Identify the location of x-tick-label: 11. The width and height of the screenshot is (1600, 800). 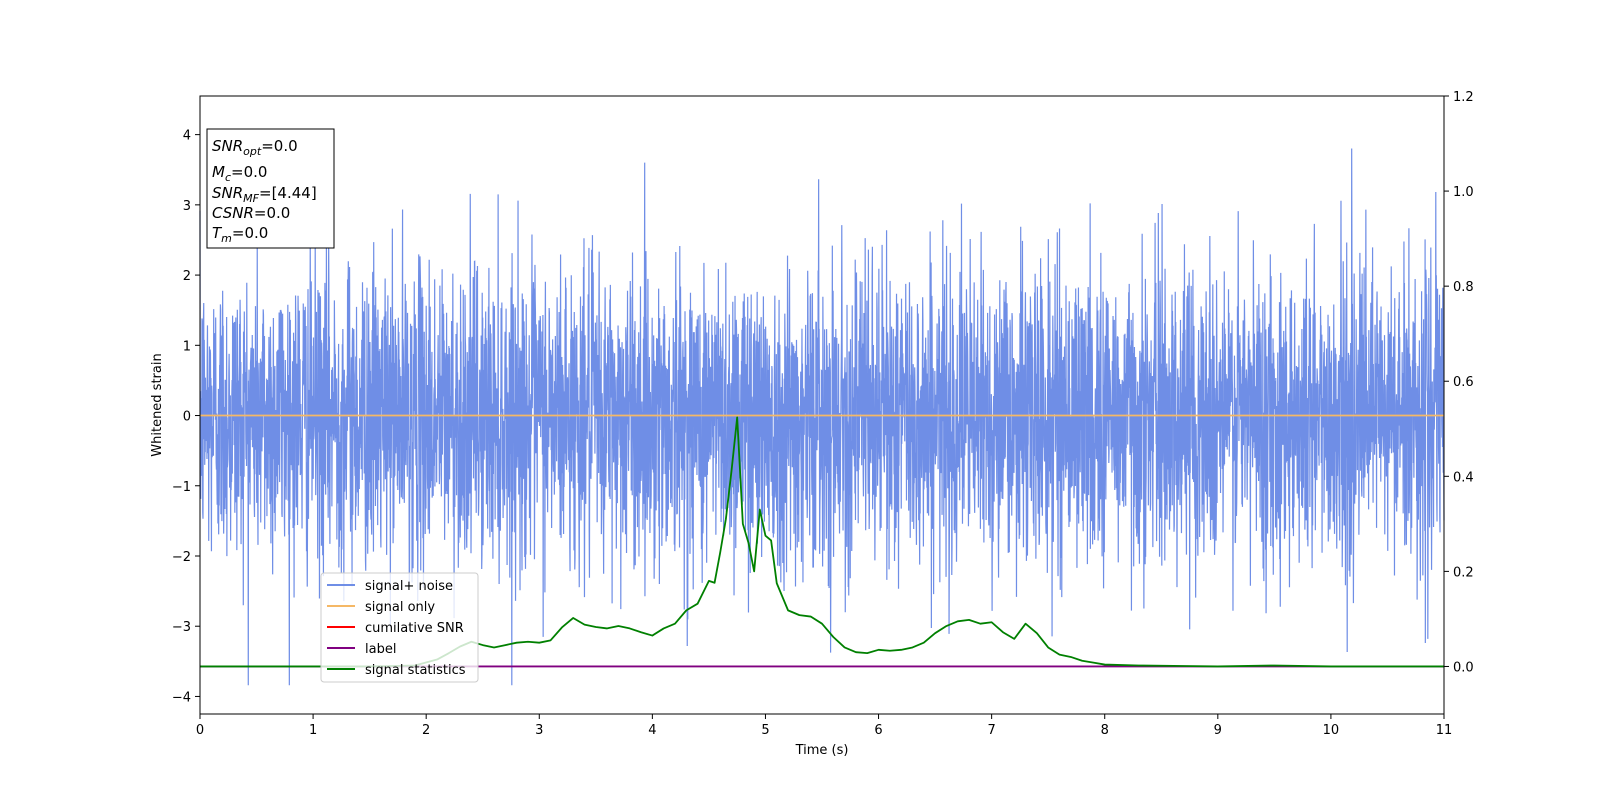
(1444, 730).